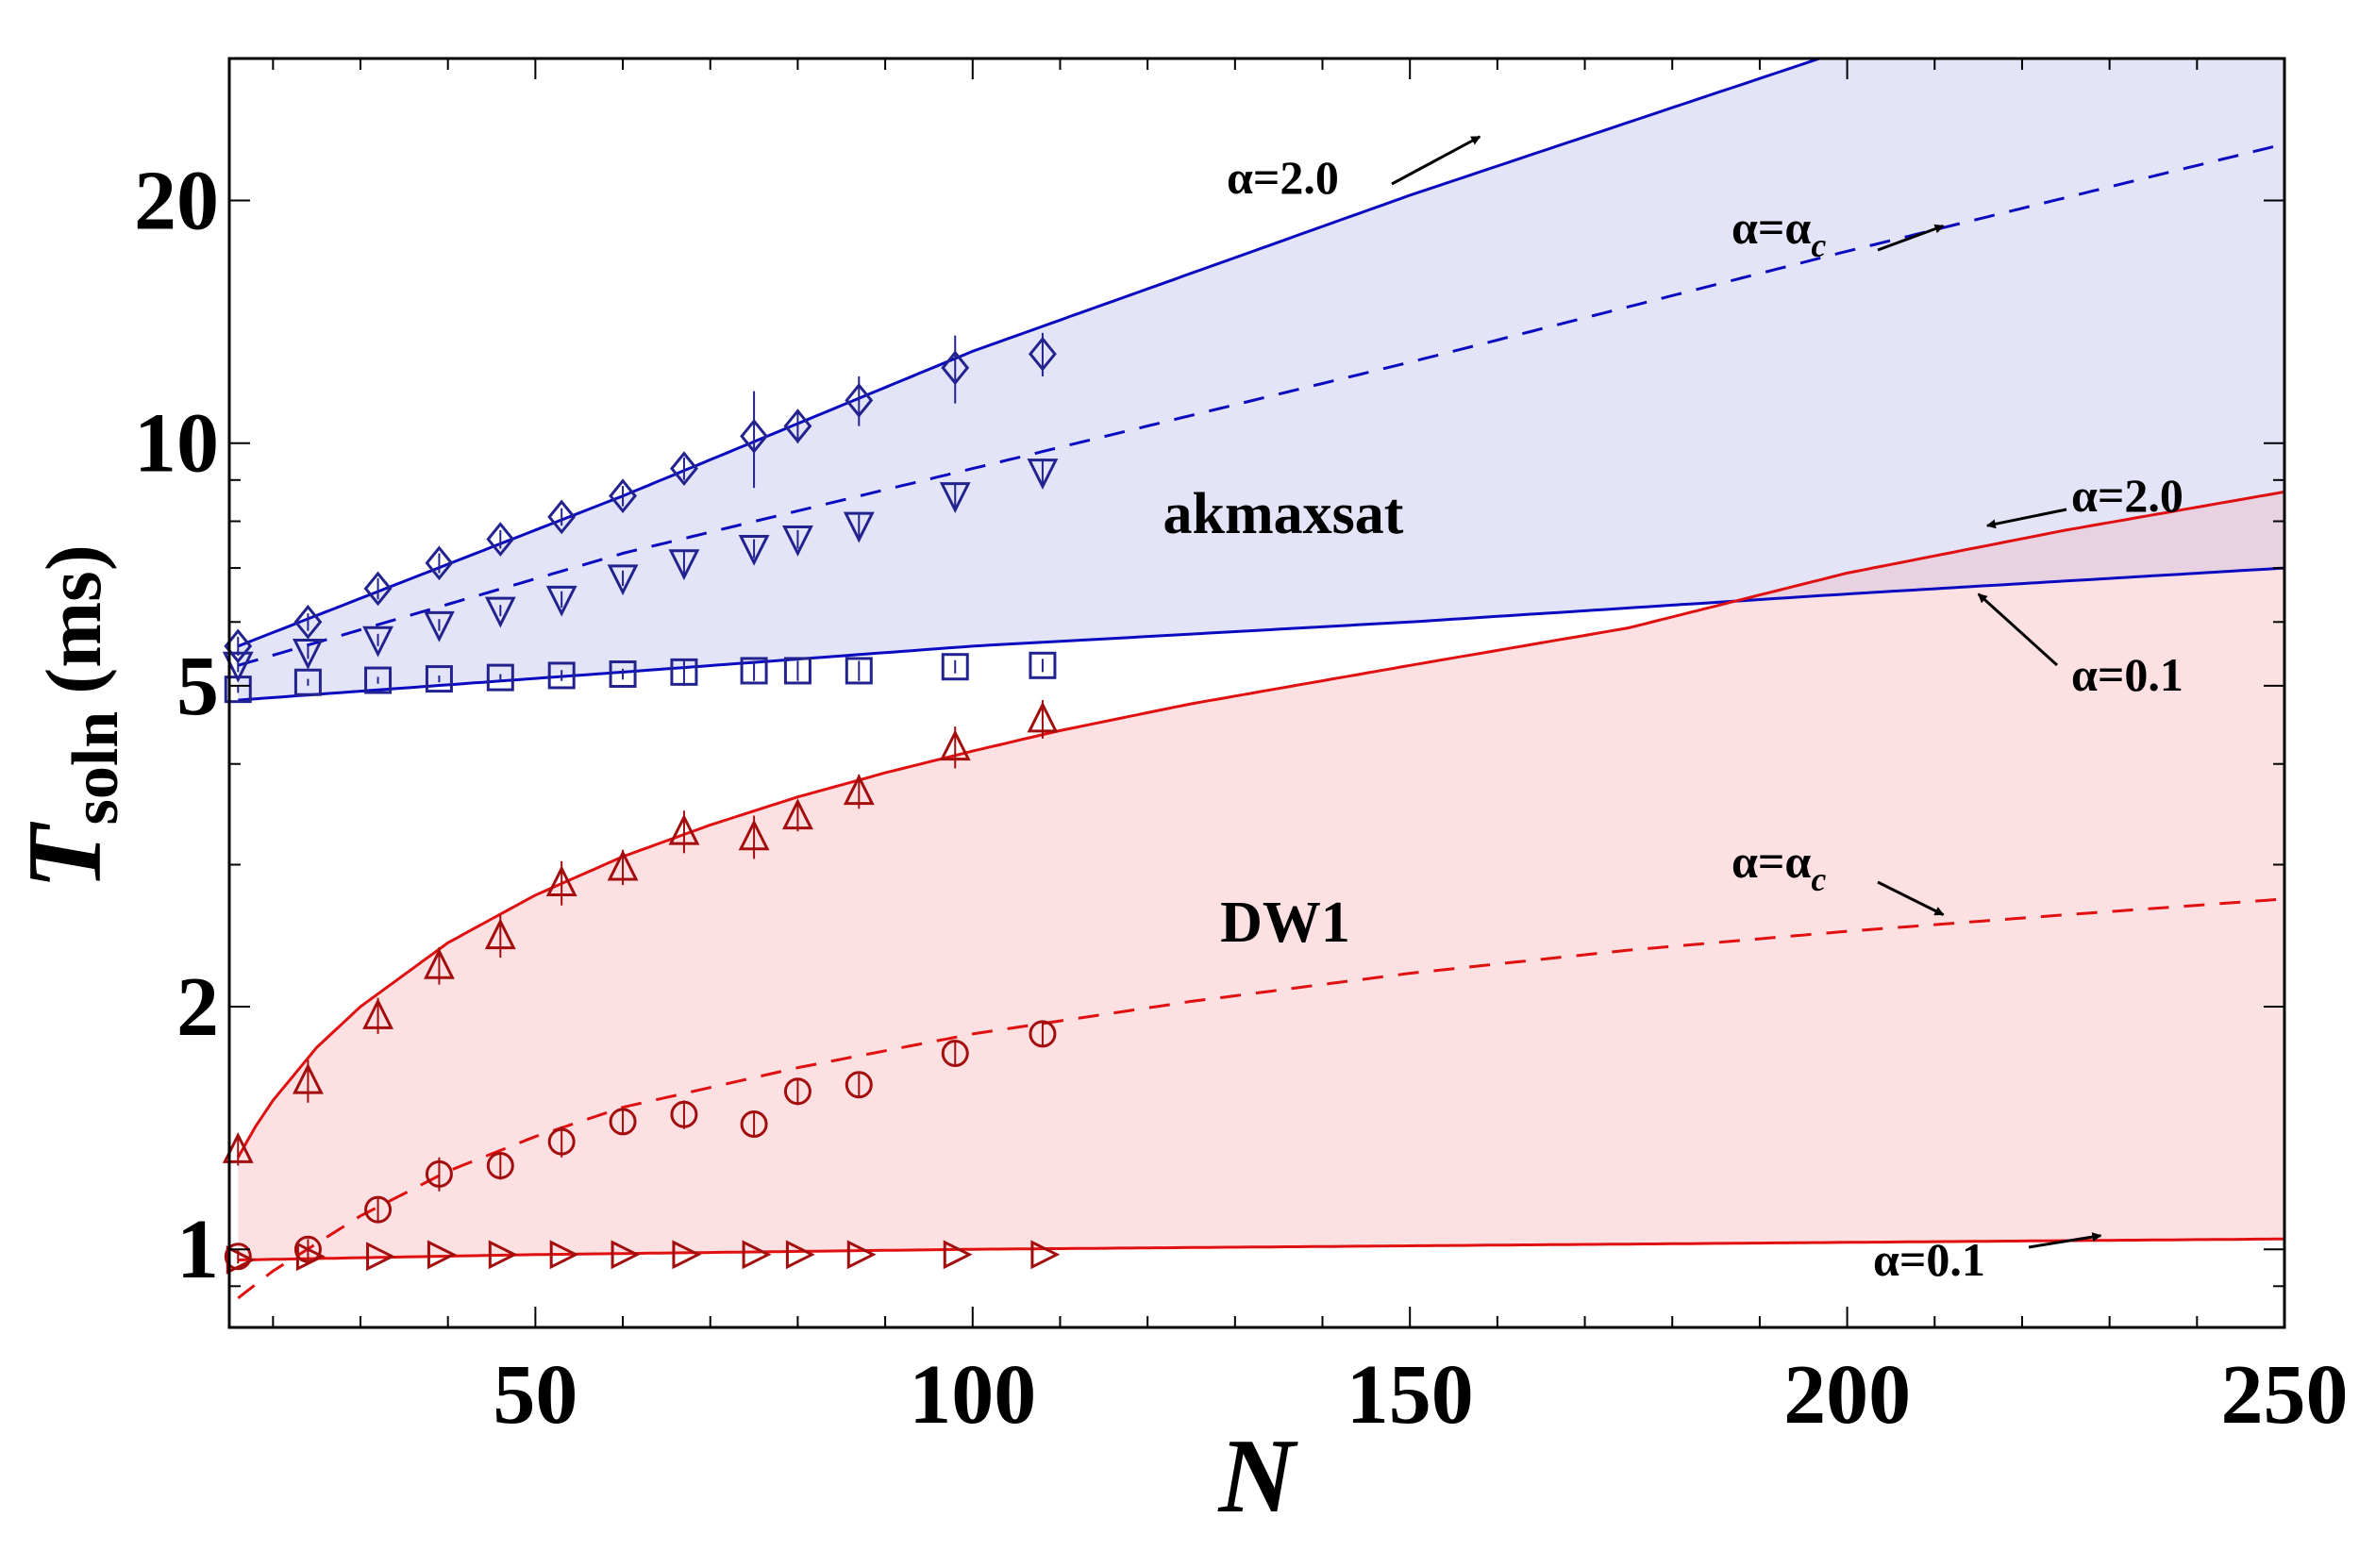 The width and height of the screenshot is (2359, 1568). Describe the element at coordinates (65, 855) in the screenshot. I see `y-axis-label-main: T` at that location.